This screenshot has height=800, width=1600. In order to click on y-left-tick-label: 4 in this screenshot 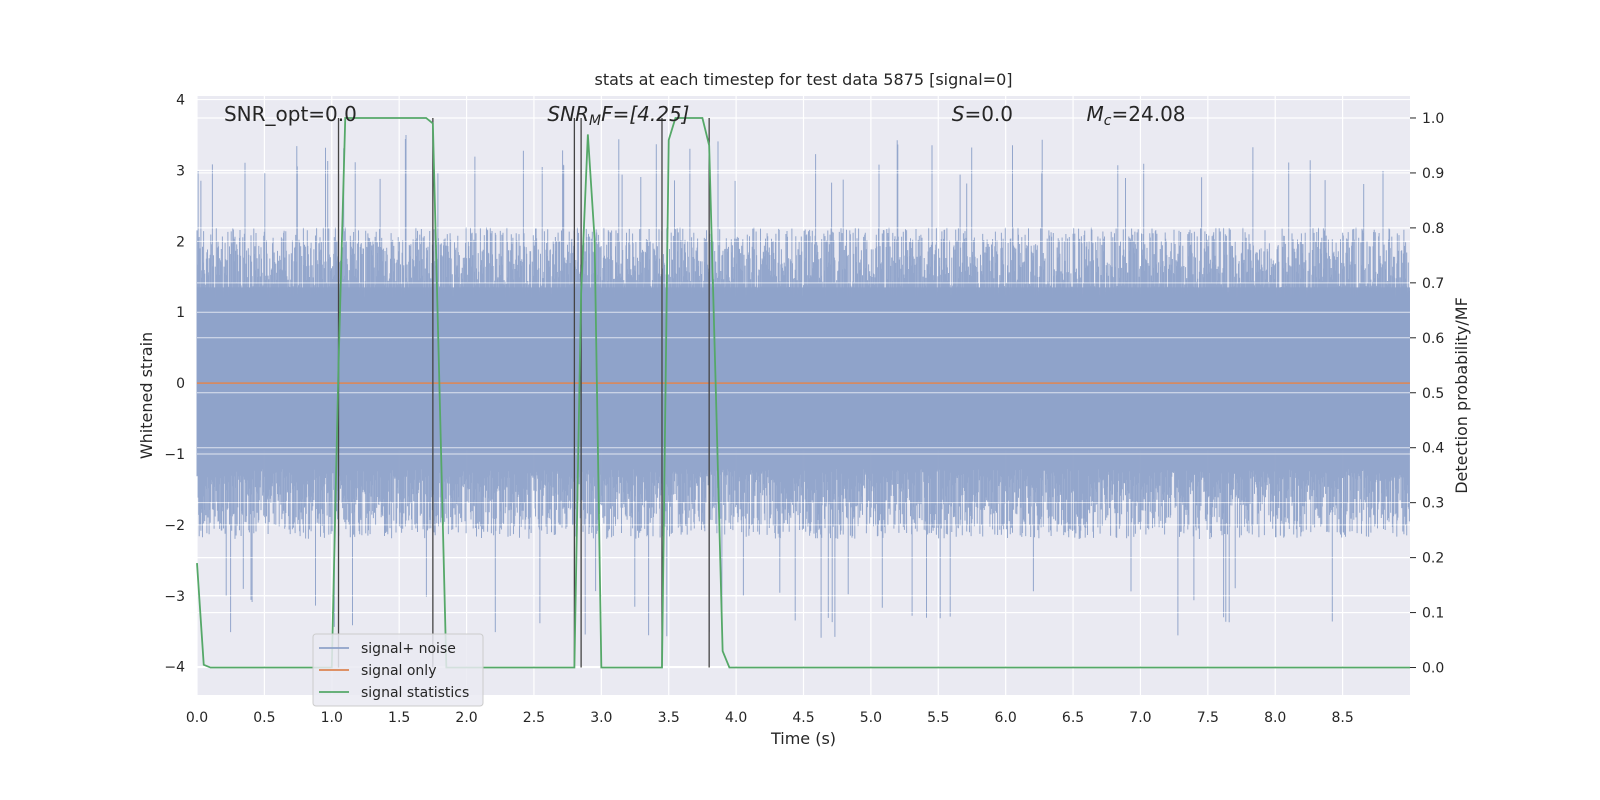, I will do `click(180, 101)`.